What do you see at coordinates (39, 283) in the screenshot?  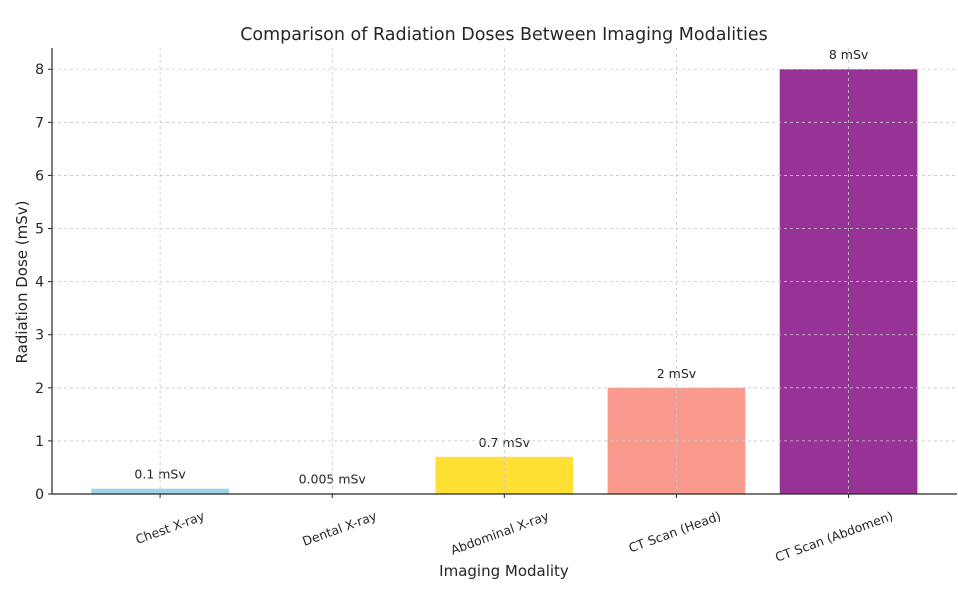 I see `y-tick-label: 4` at bounding box center [39, 283].